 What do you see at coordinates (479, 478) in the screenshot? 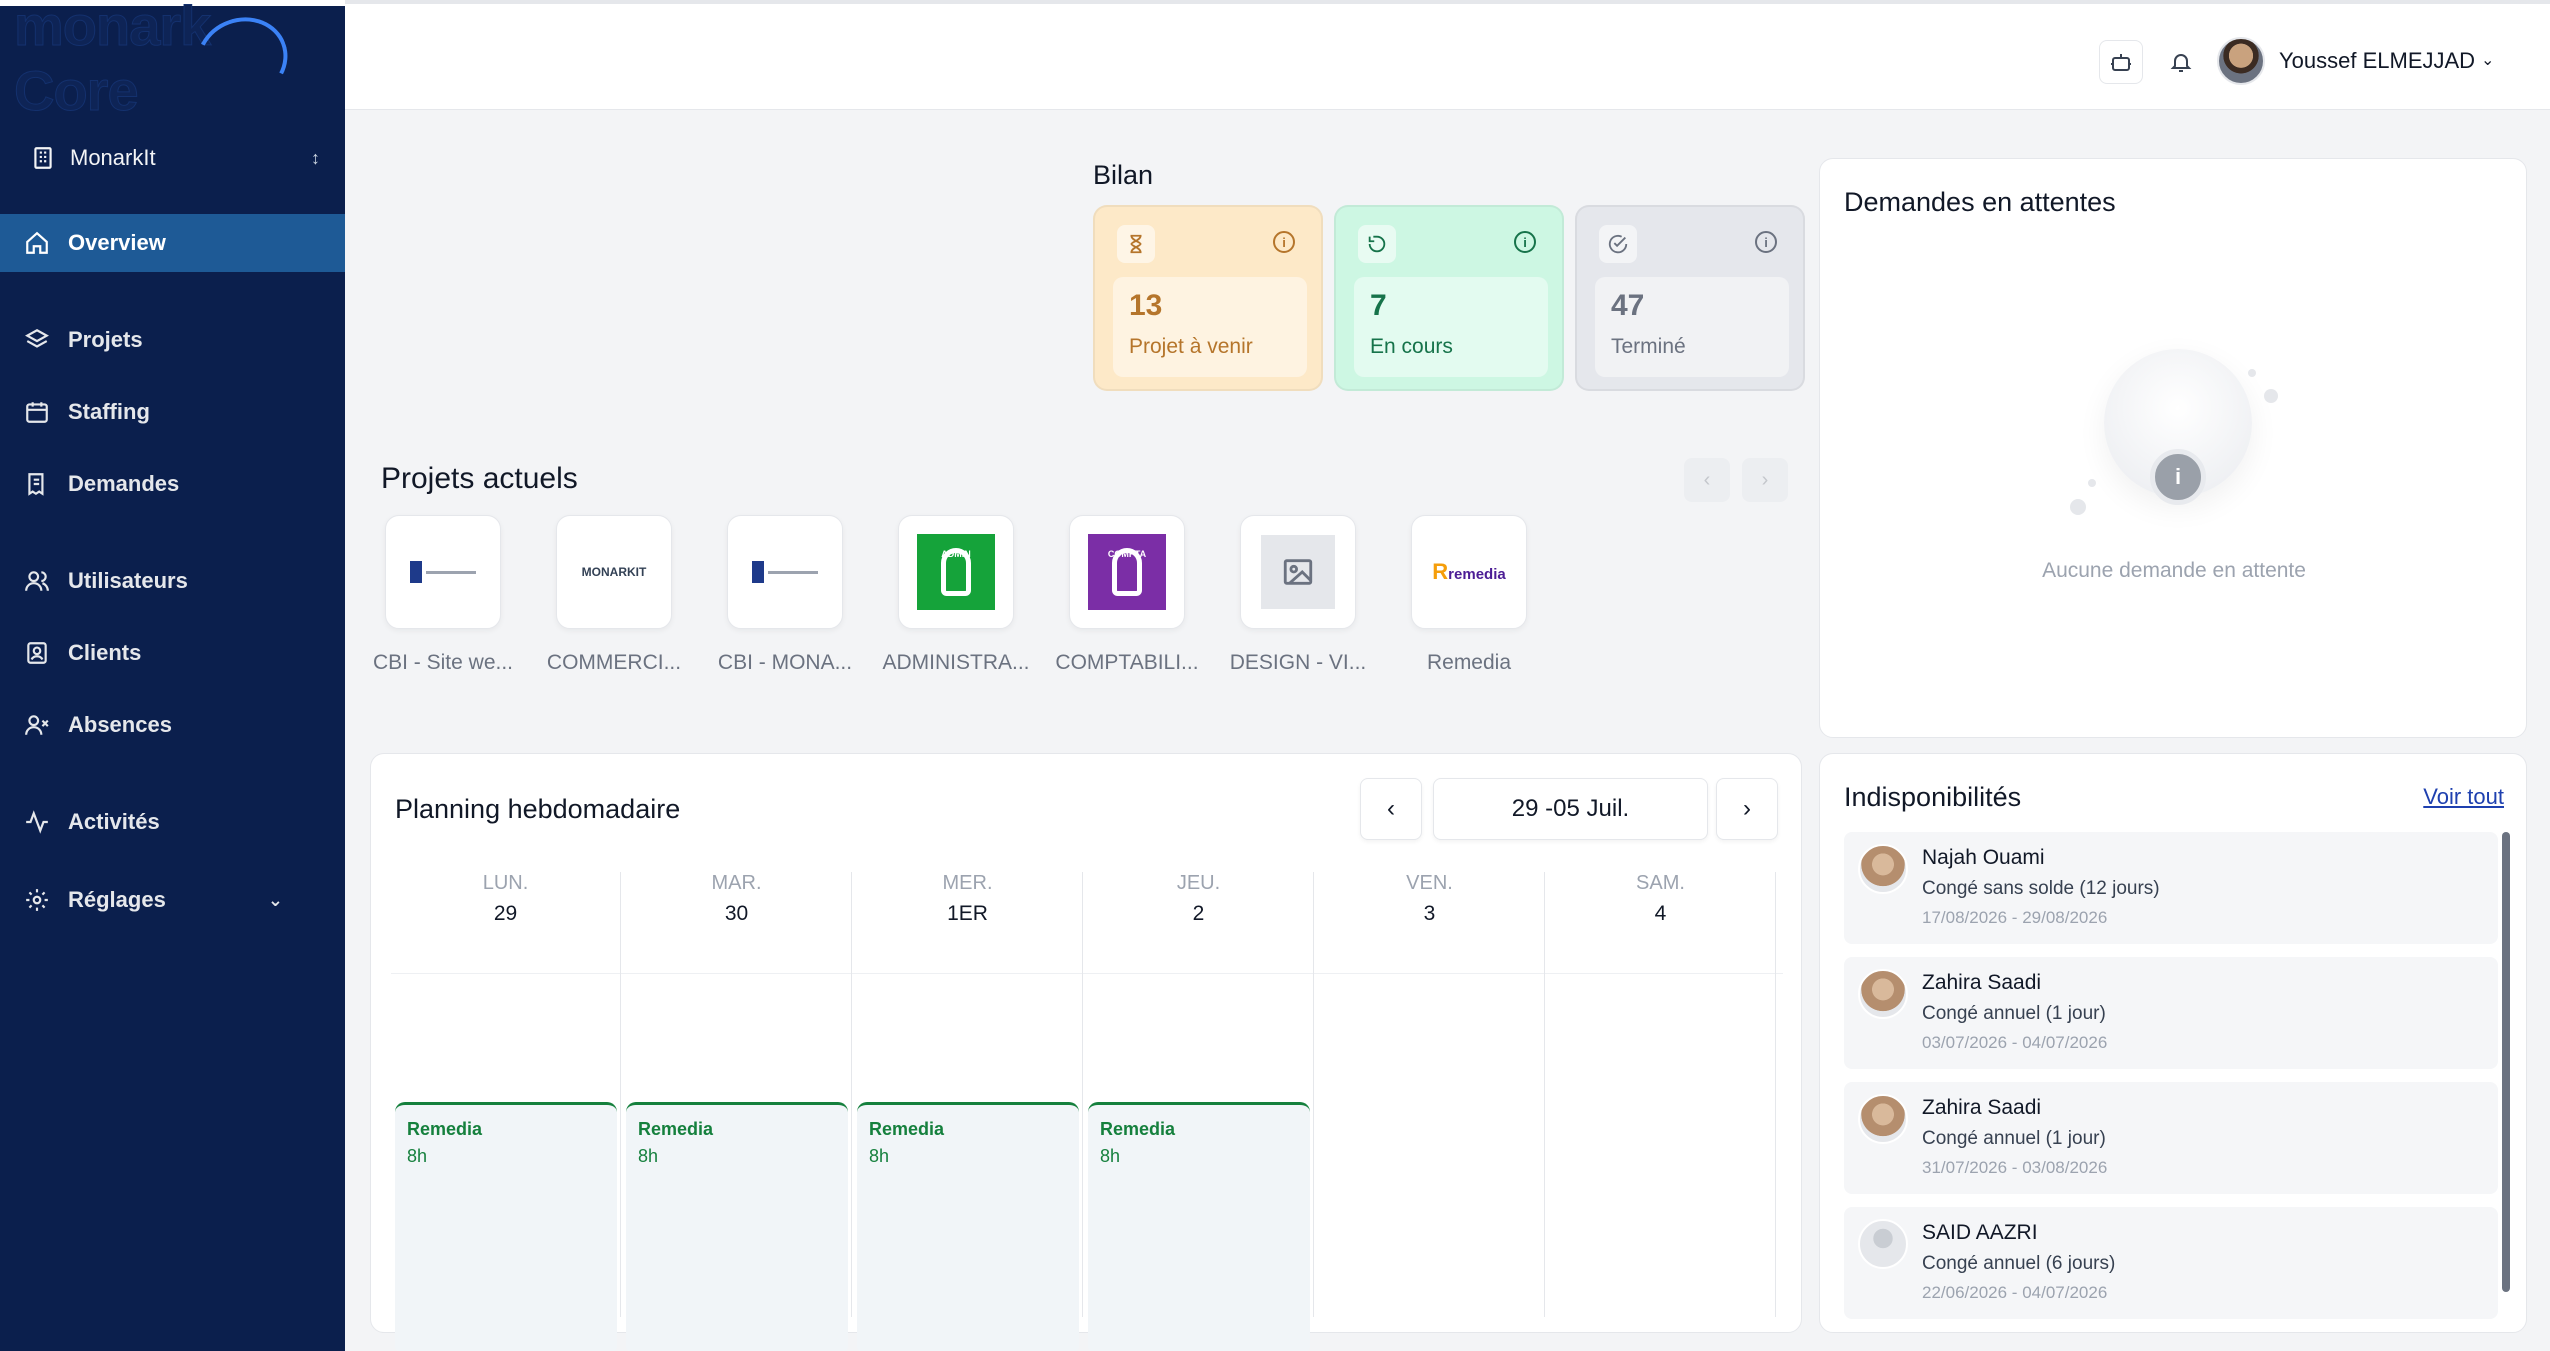
I see `projets-title: Projets actuels` at bounding box center [479, 478].